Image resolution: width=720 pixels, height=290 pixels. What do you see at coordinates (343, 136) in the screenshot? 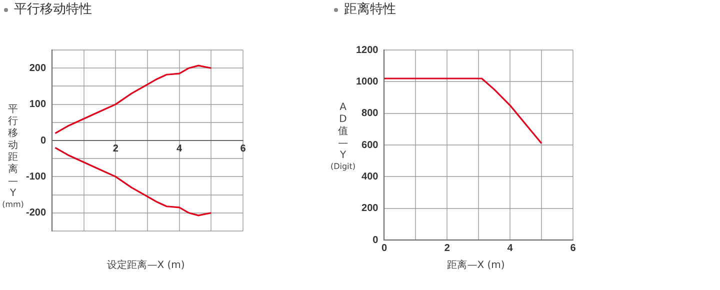
I see `y-axis-title: AD值—Y (Digit)` at bounding box center [343, 136].